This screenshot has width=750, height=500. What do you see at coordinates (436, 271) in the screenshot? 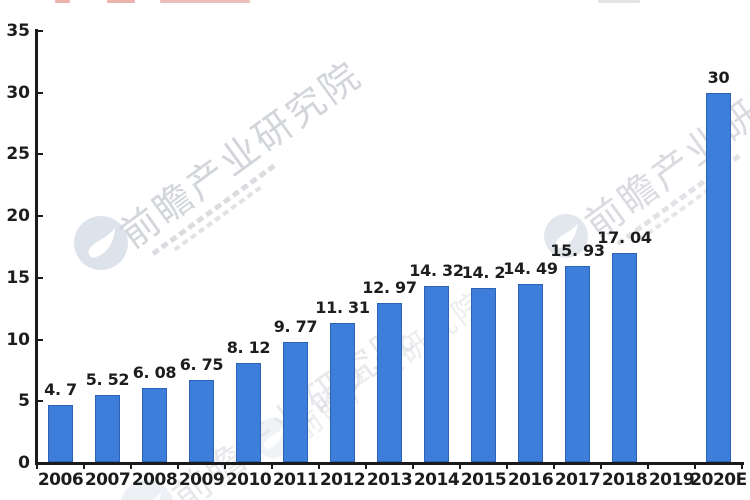
I see `bar-value-label-2014: 14. 32` at bounding box center [436, 271].